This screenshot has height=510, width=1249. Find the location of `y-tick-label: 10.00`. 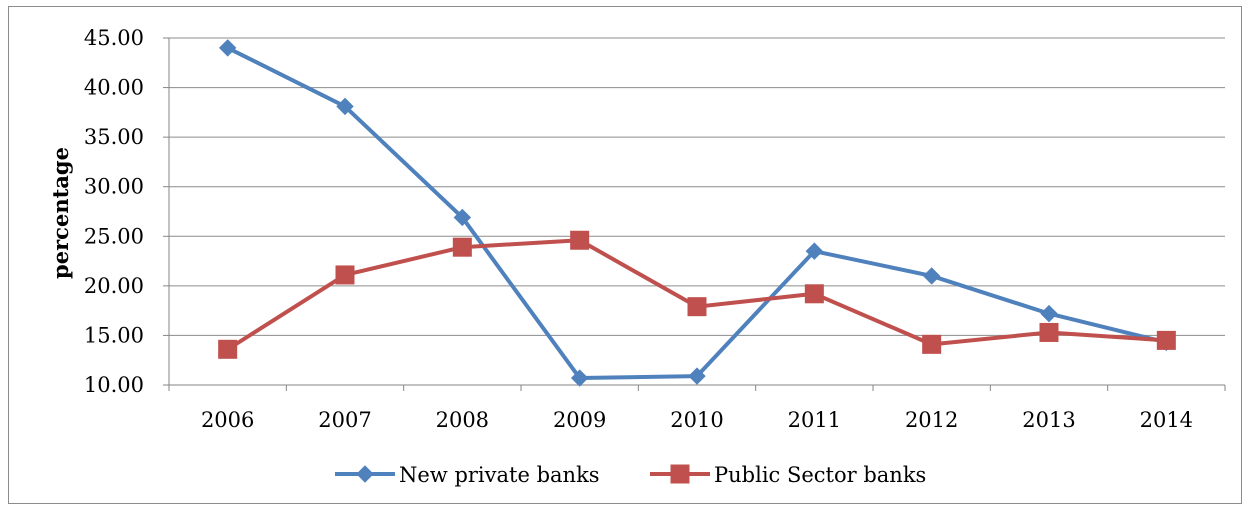

y-tick-label: 10.00 is located at coordinates (114, 385).